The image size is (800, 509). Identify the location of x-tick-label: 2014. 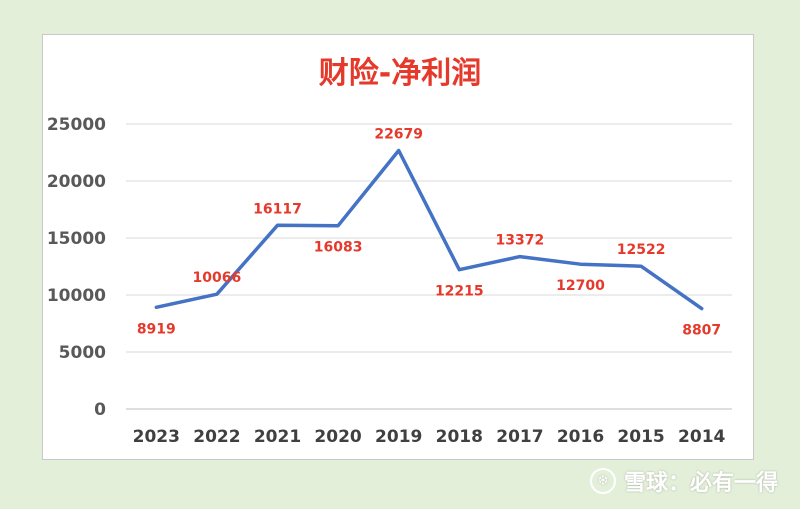
(701, 437).